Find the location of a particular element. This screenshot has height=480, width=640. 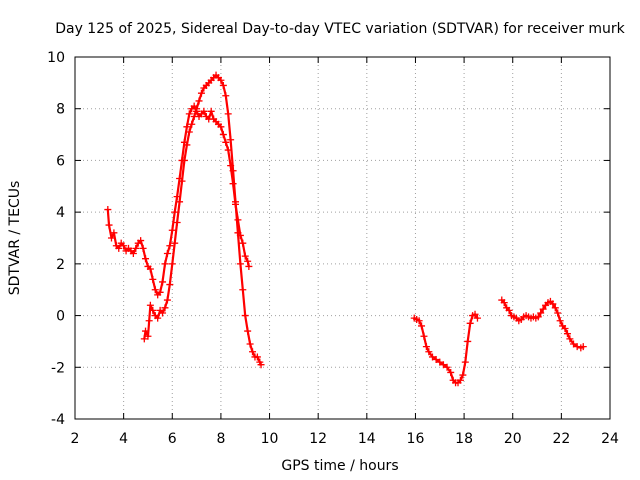

series-pass-a is located at coordinates (178, 200).